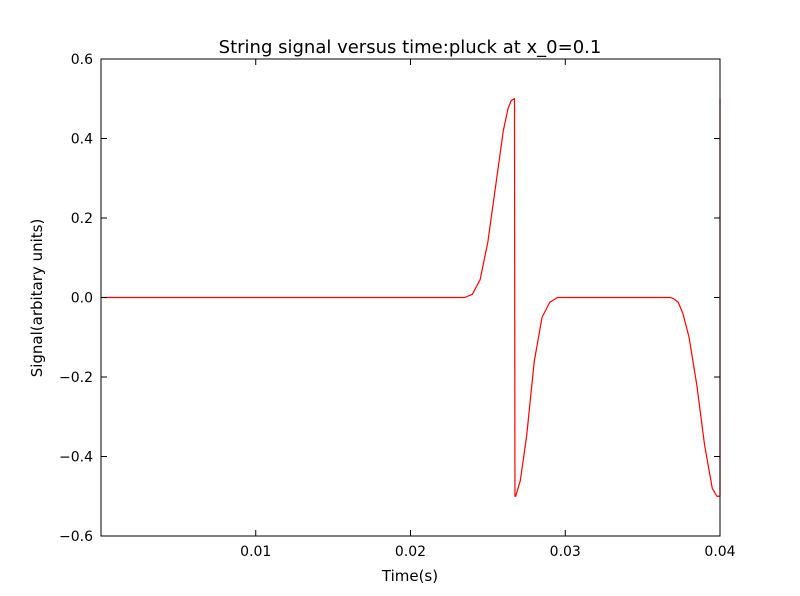  Describe the element at coordinates (255, 552) in the screenshot. I see `x-tick-label: 0.01` at that location.